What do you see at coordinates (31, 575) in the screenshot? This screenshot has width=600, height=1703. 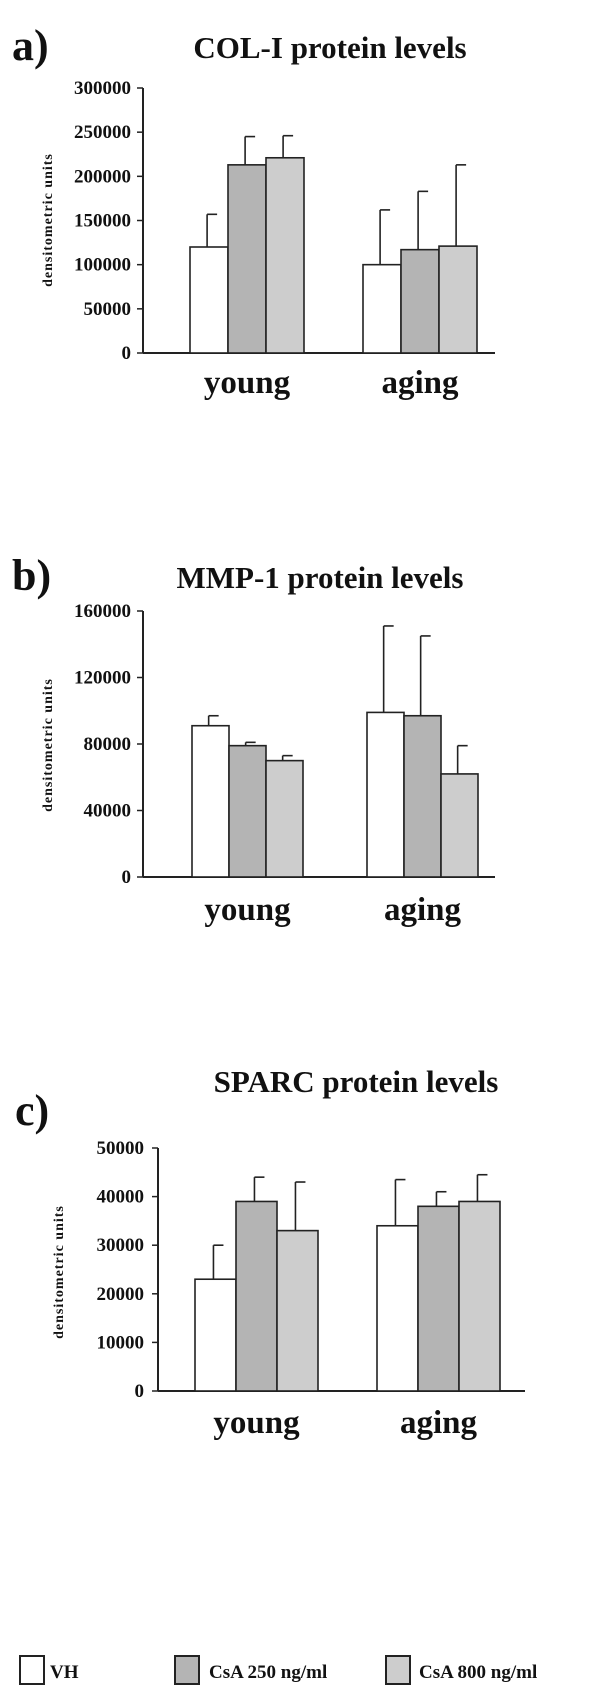 I see `panel-label: b)` at bounding box center [31, 575].